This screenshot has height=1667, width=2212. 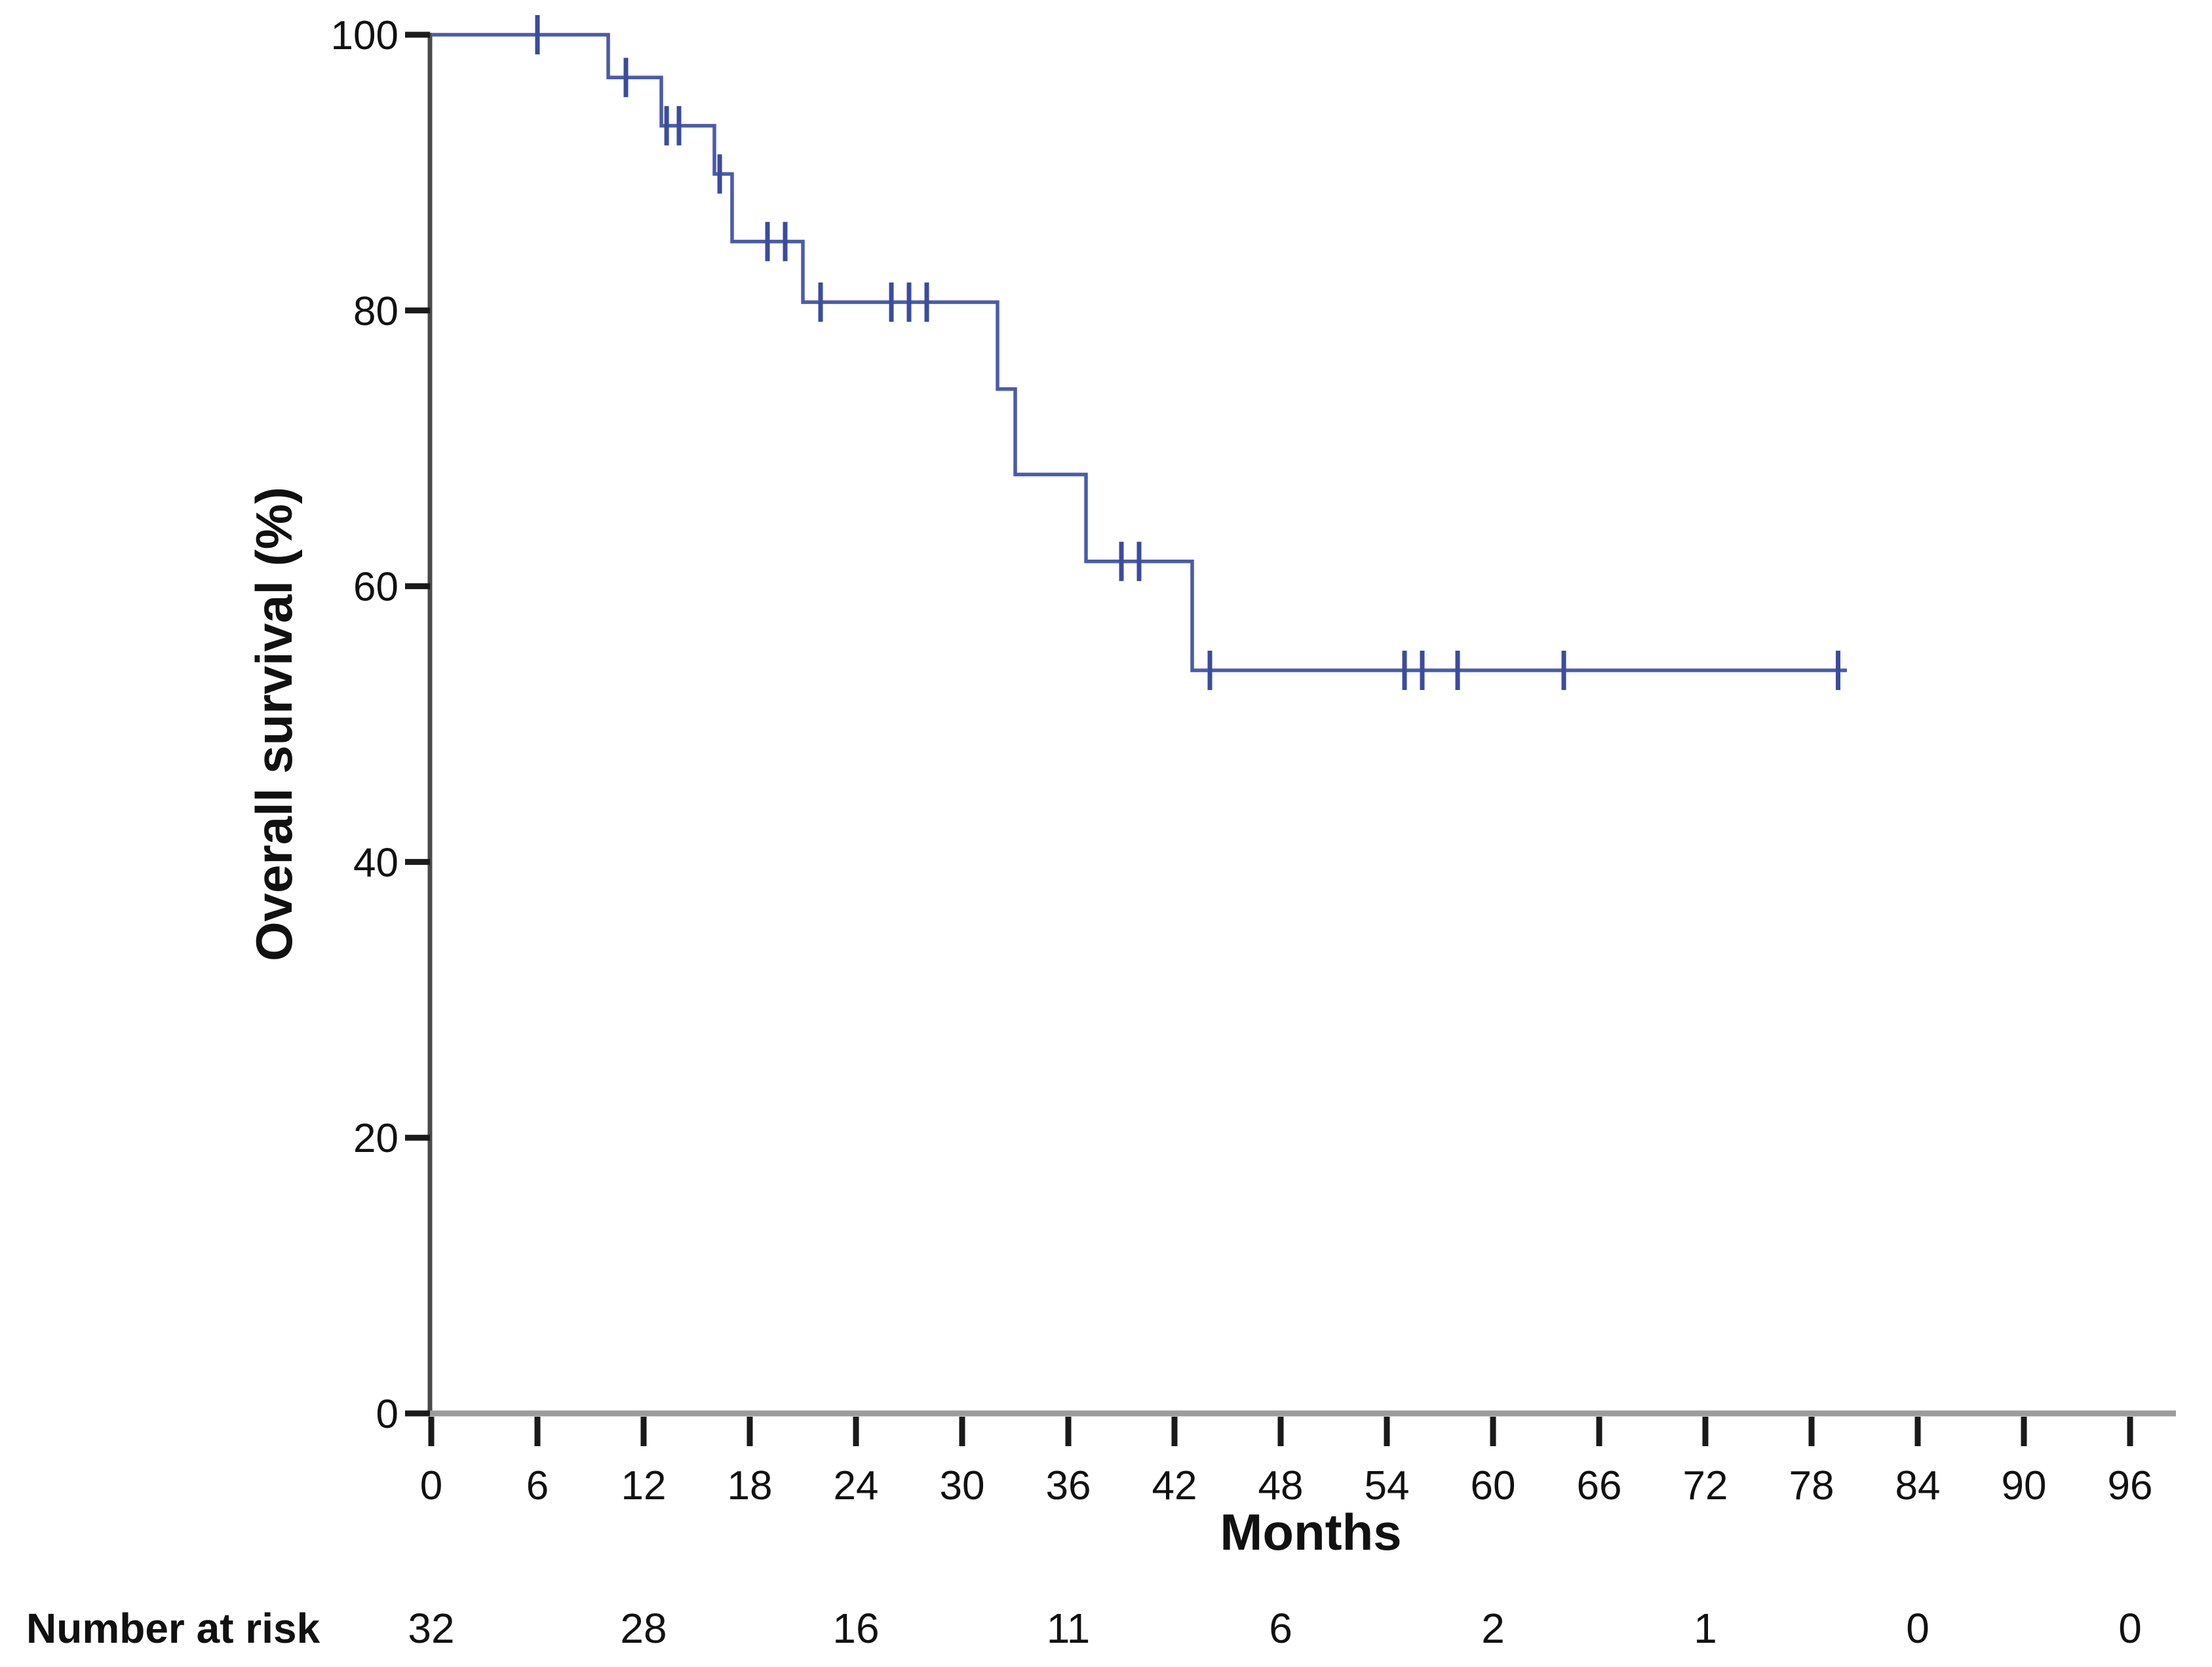 What do you see at coordinates (1493, 1628) in the screenshot?
I see `risk-value: 2` at bounding box center [1493, 1628].